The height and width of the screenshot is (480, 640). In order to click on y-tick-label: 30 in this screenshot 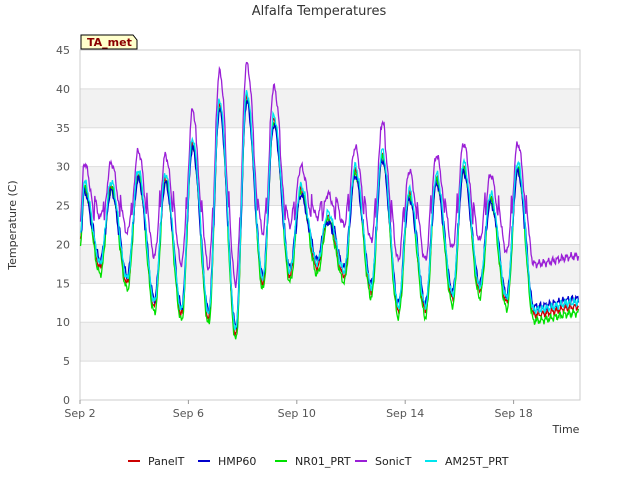, I will do `click(63, 167)`.